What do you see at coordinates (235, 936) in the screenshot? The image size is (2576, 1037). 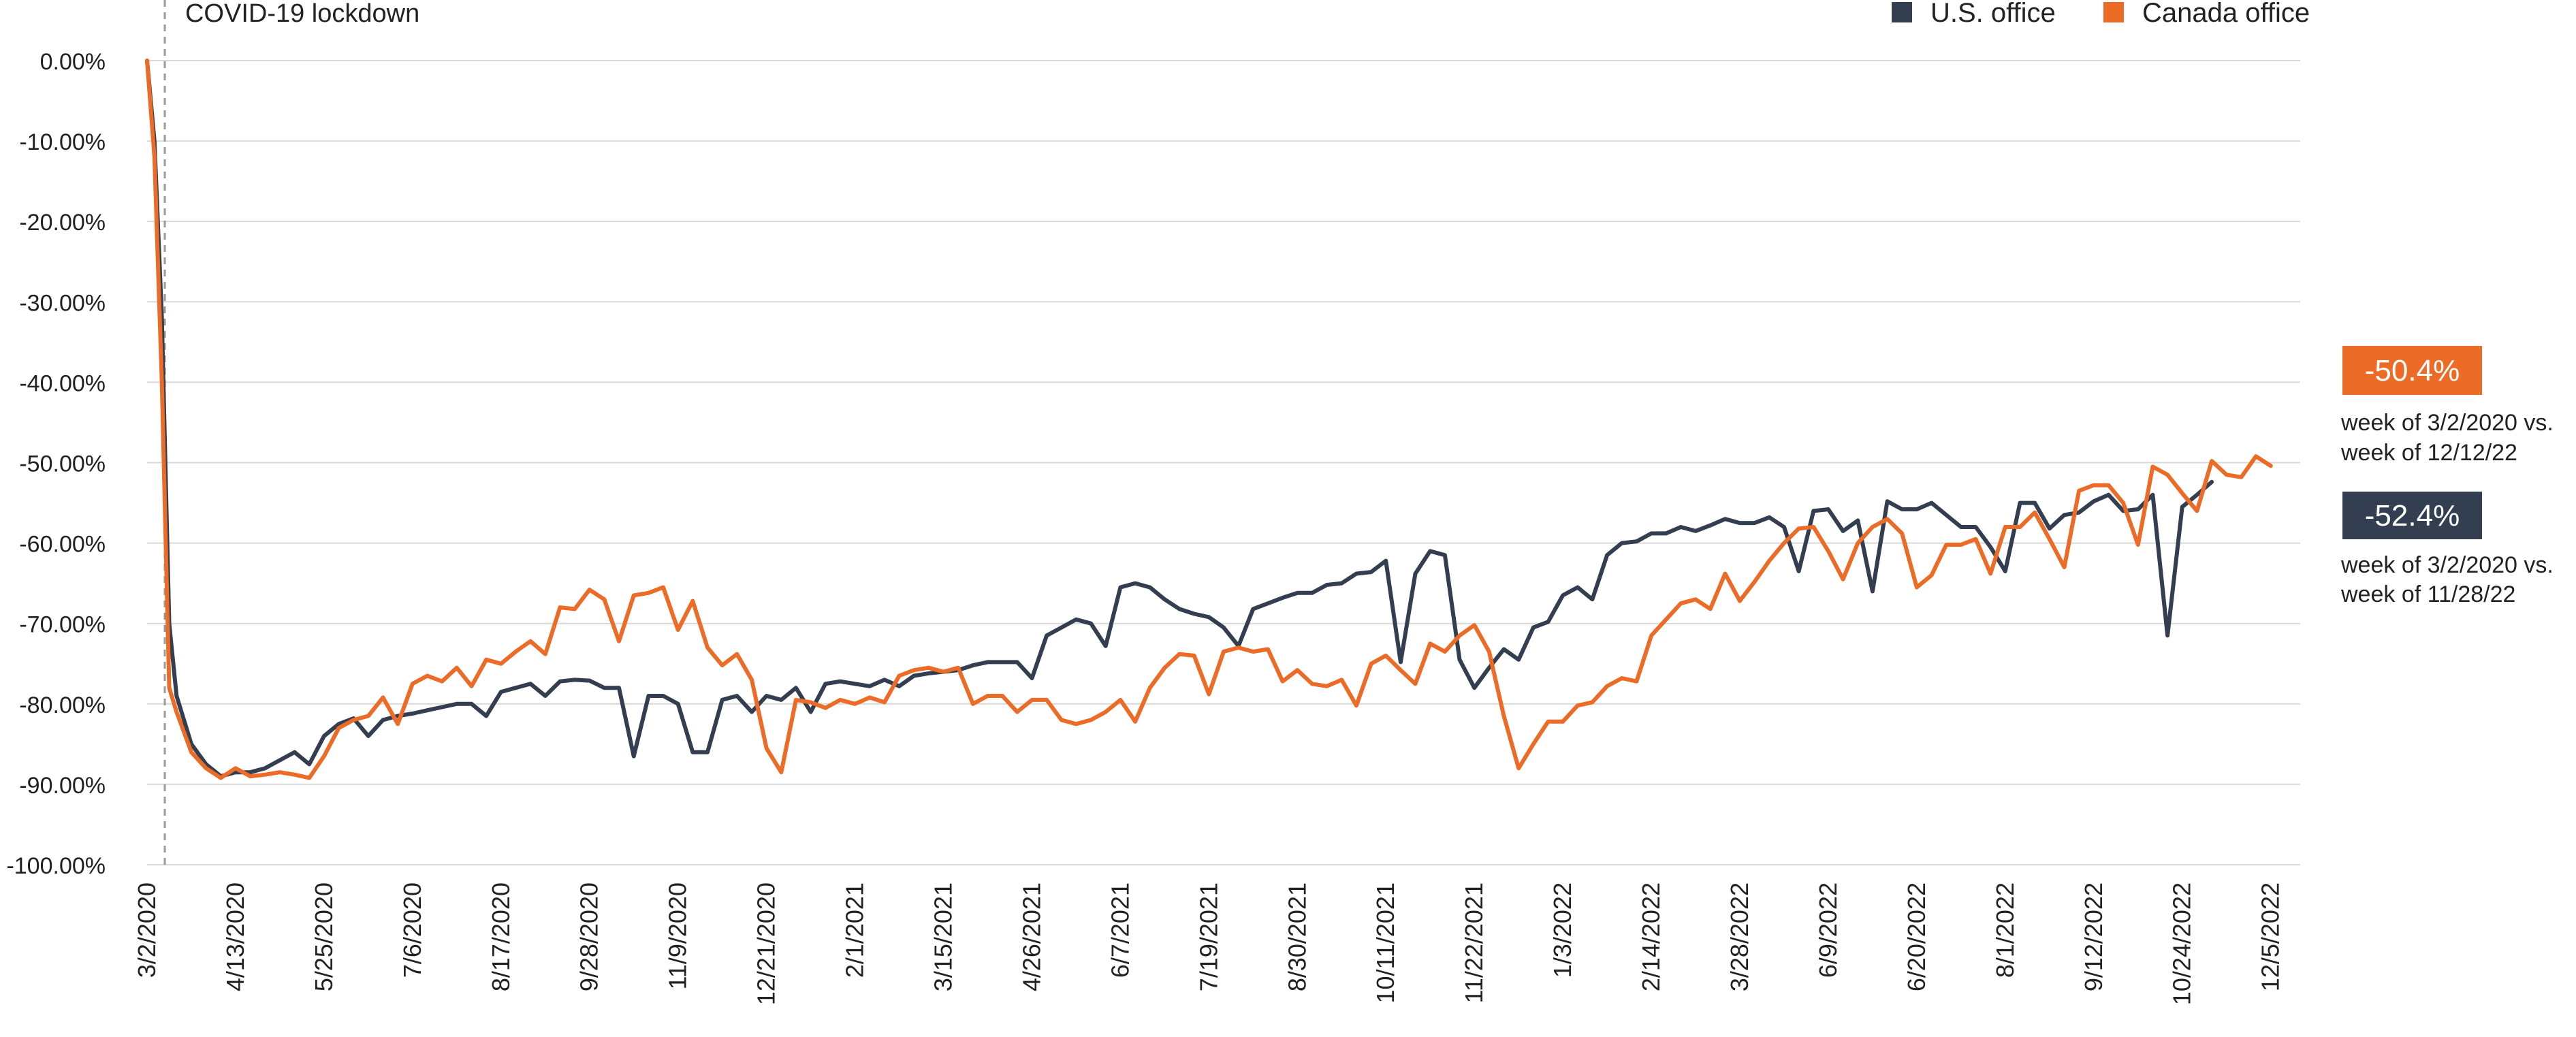 I see `x-tick-label: 4/13/2020` at bounding box center [235, 936].